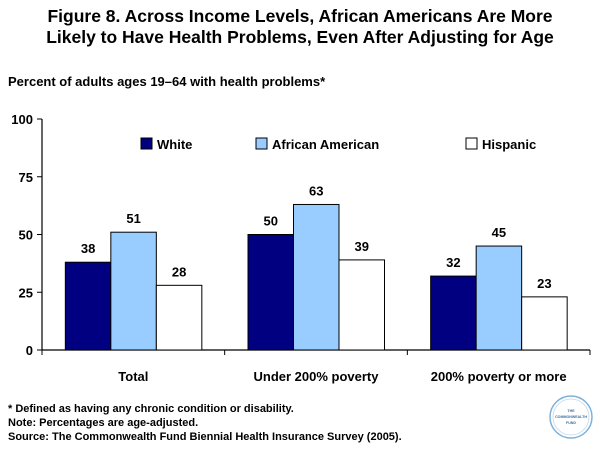  What do you see at coordinates (174, 144) in the screenshot?
I see `legend-label: White` at bounding box center [174, 144].